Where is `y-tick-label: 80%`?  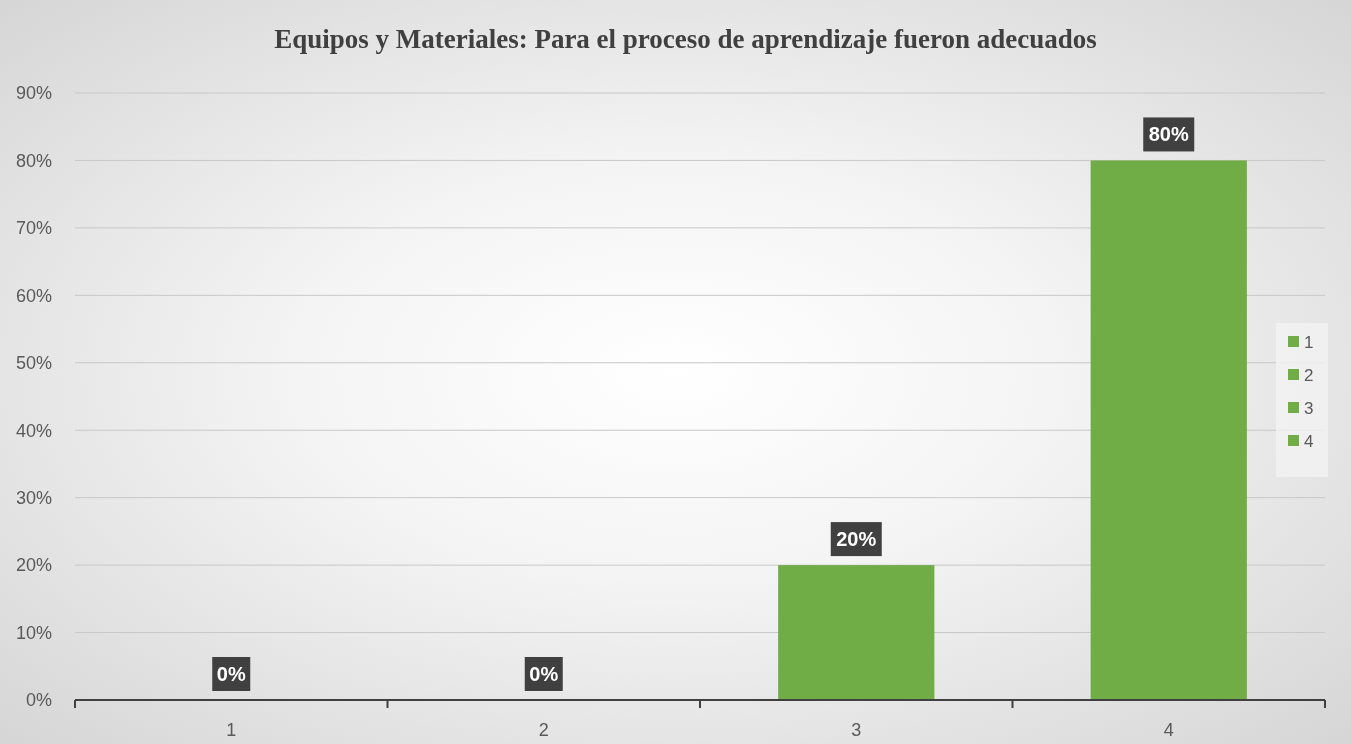 y-tick-label: 80% is located at coordinates (33, 160).